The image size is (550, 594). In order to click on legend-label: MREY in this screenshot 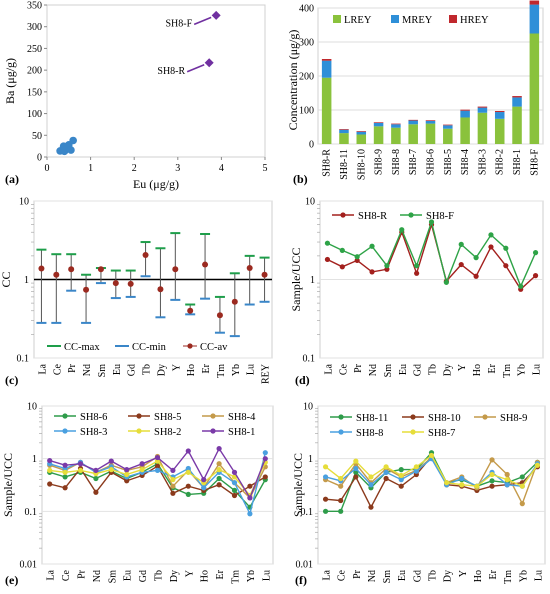, I will do `click(417, 20)`.